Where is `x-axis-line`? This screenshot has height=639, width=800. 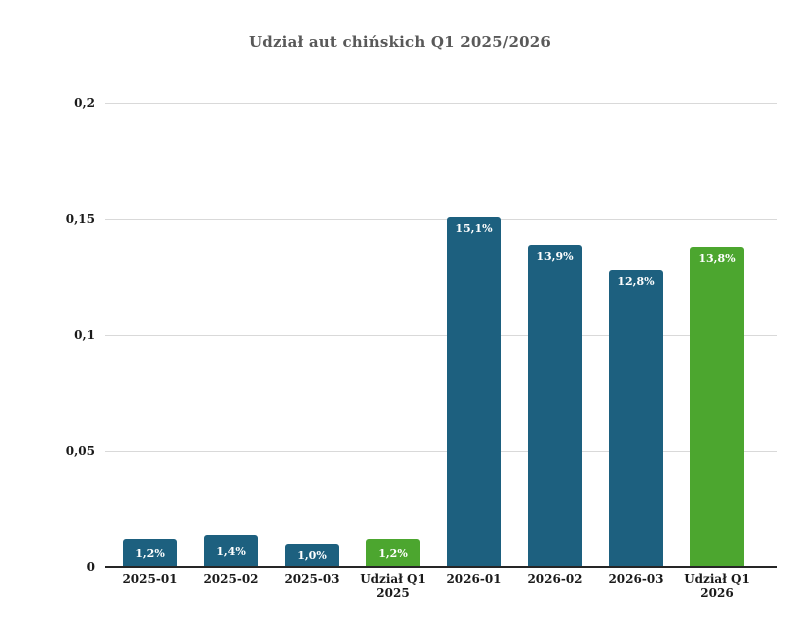 x-axis-line is located at coordinates (441, 567).